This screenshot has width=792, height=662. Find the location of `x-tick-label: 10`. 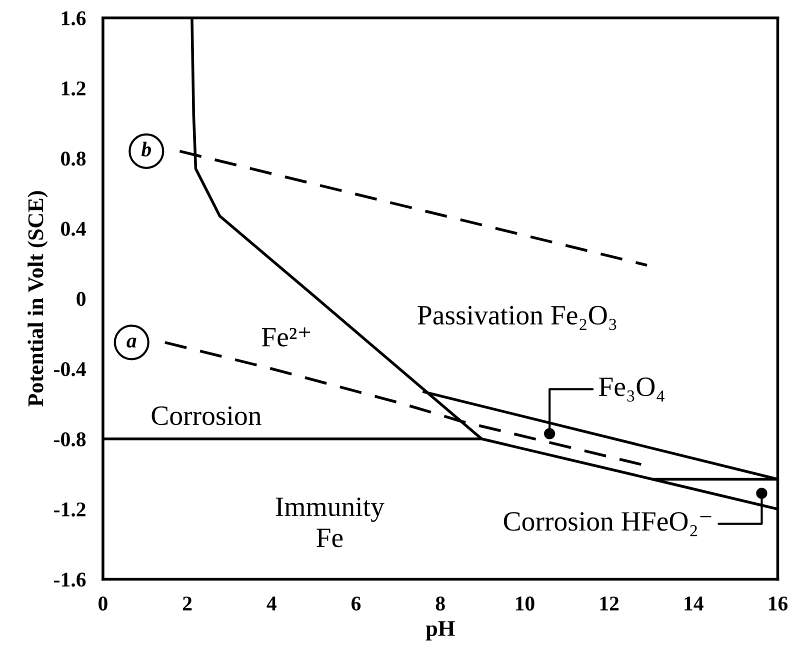

x-tick-label: 10 is located at coordinates (525, 603).